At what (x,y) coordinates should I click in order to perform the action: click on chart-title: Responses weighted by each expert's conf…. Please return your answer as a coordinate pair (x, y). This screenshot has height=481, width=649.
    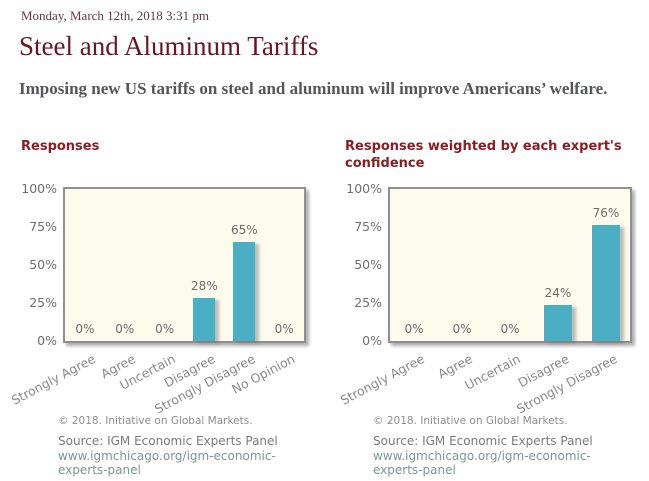
    Looking at the image, I should click on (483, 155).